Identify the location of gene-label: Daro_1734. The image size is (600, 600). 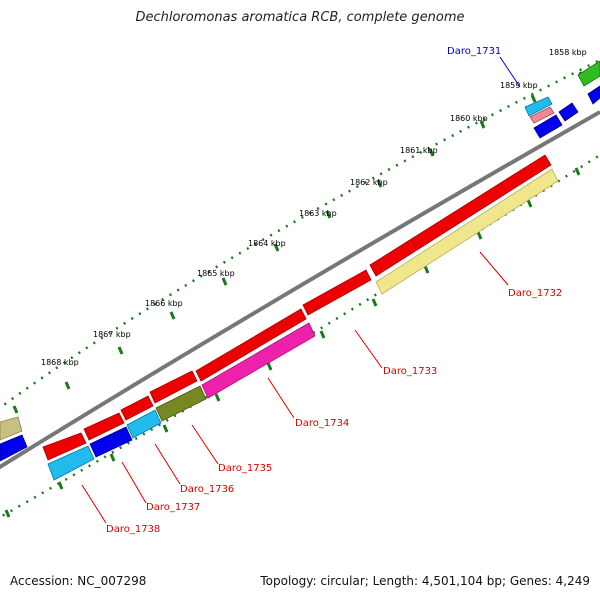
(322, 423).